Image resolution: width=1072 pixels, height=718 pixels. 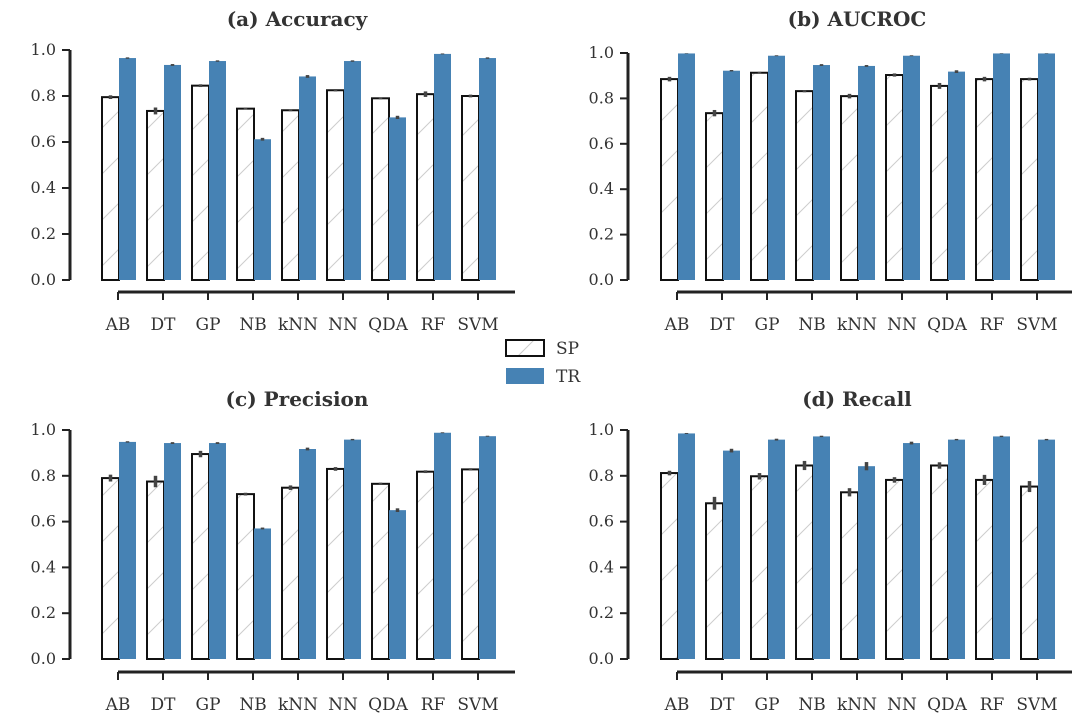 I want to click on panel-title-precision: (c) Precision, so click(x=297, y=399).